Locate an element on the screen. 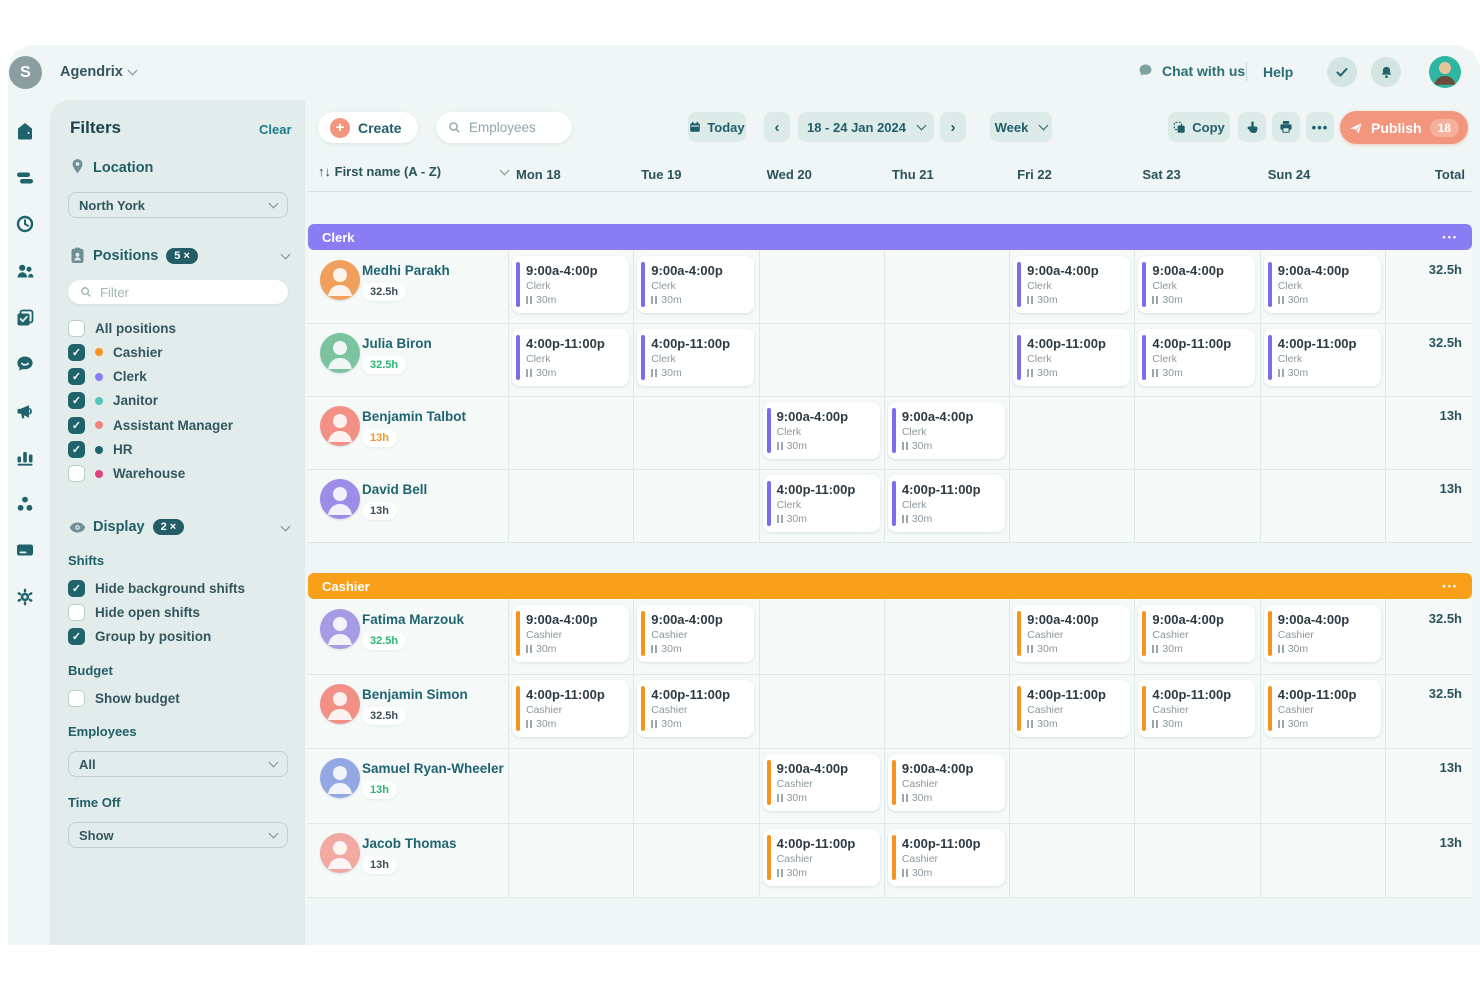  positions-count-badge: 5 × is located at coordinates (182, 256).